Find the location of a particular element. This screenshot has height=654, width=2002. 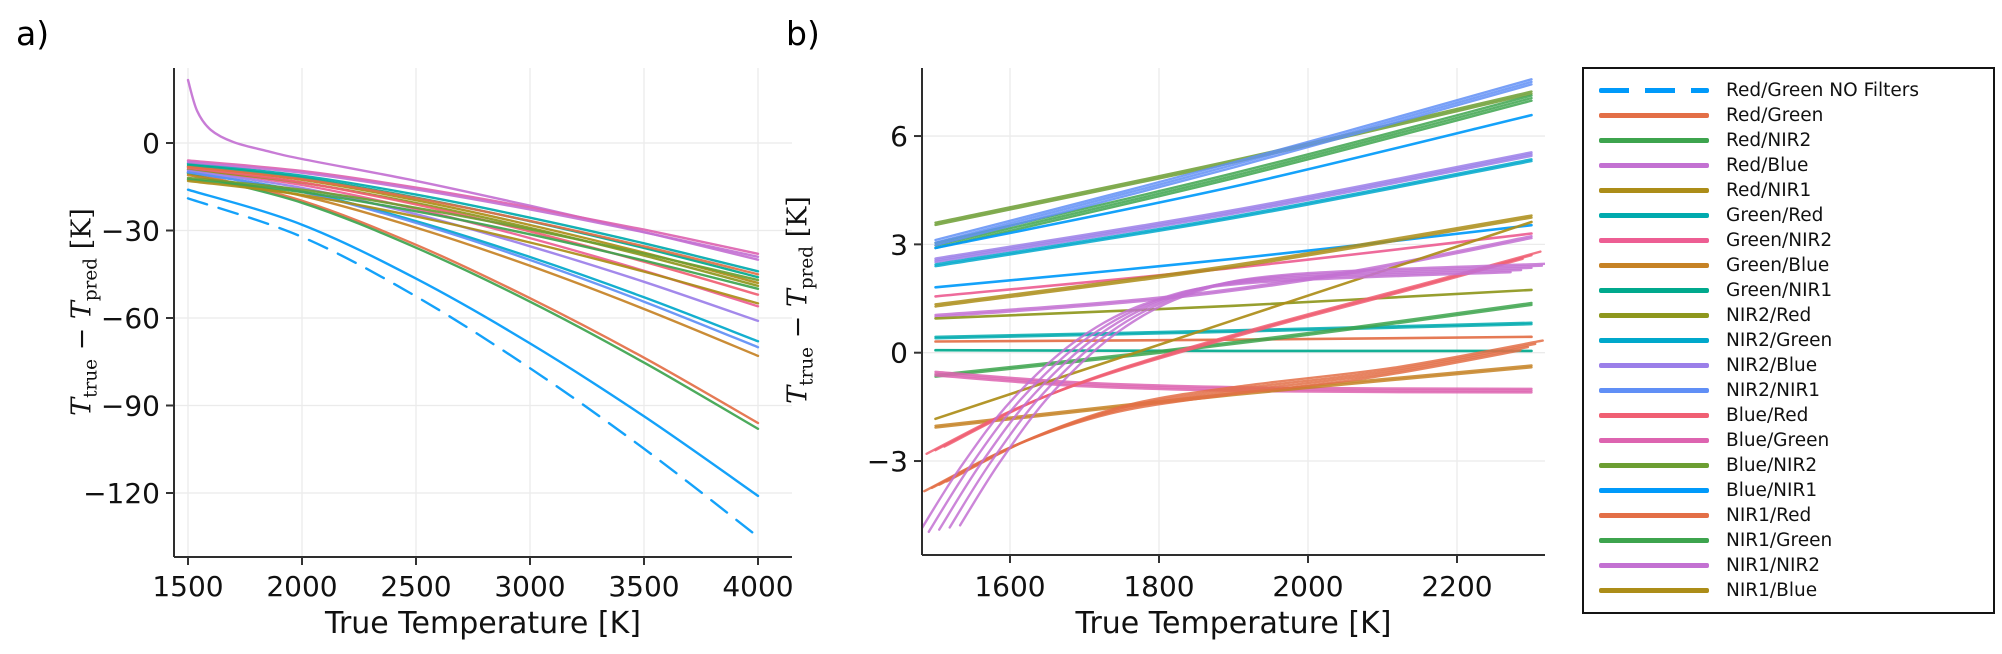

plot-a-xlabel: True Temperature [K] is located at coordinates (483, 623).